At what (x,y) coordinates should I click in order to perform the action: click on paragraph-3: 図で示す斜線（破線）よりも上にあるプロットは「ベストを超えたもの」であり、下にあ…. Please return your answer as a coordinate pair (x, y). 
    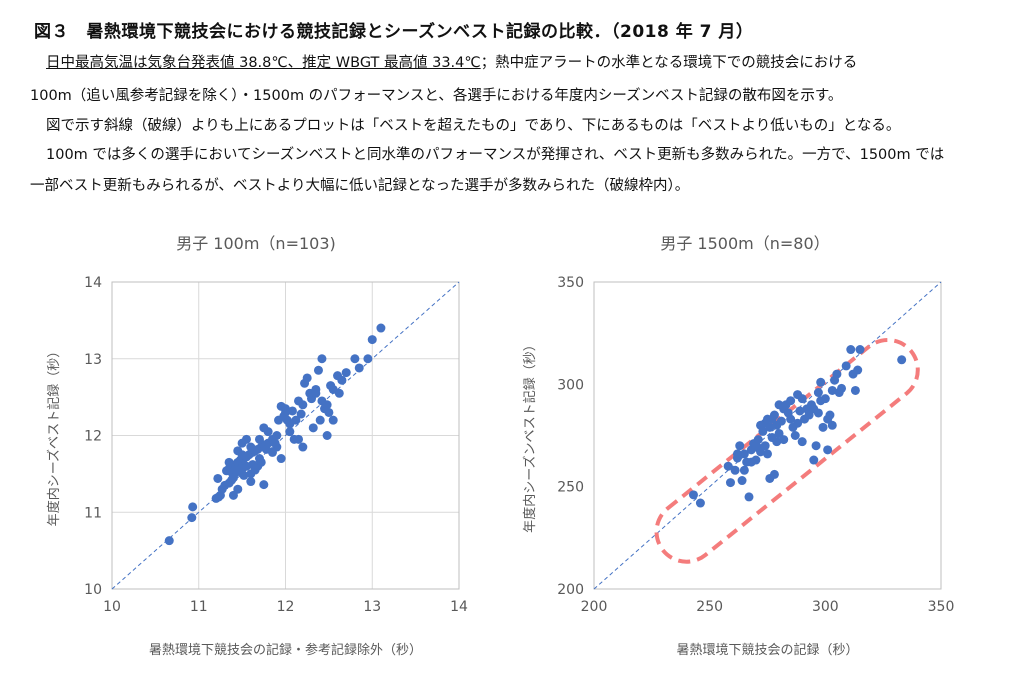
    Looking at the image, I should click on (473, 126).